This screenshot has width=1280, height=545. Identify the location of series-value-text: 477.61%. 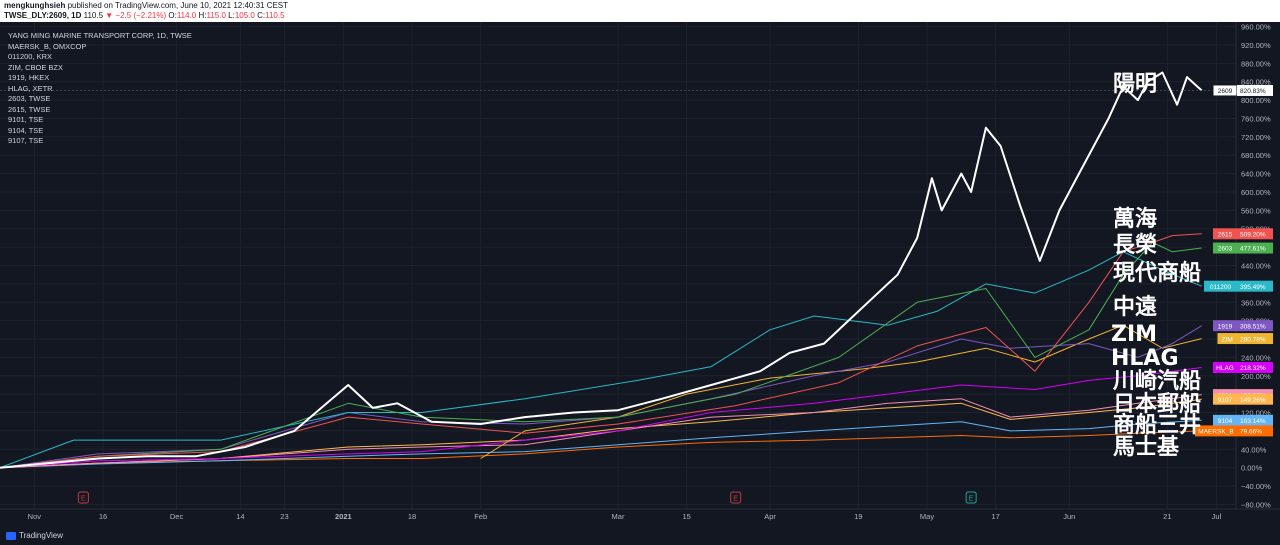
(1253, 249).